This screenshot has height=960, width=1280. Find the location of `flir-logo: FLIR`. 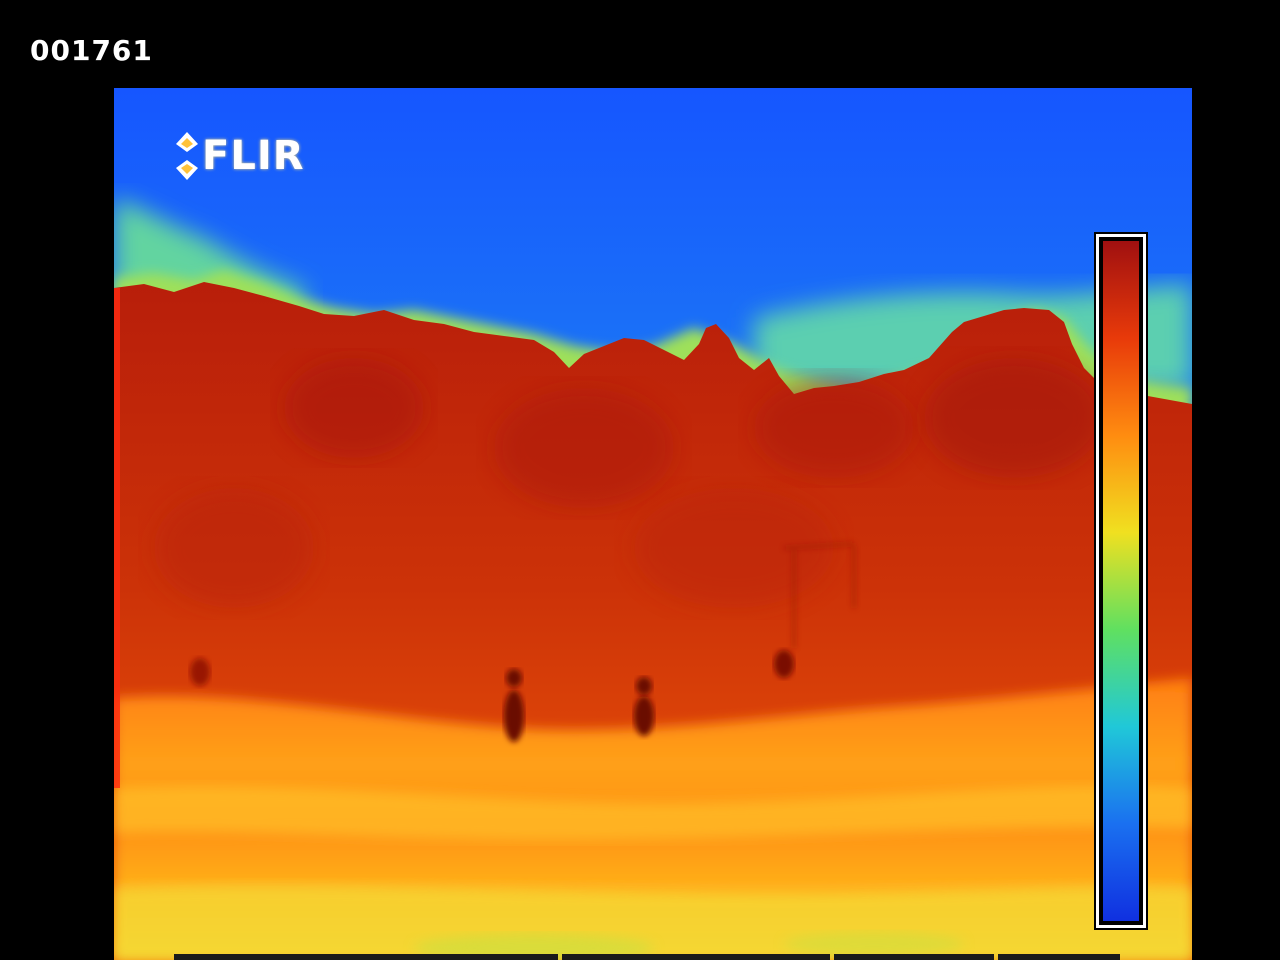

flir-logo: FLIR is located at coordinates (239, 156).